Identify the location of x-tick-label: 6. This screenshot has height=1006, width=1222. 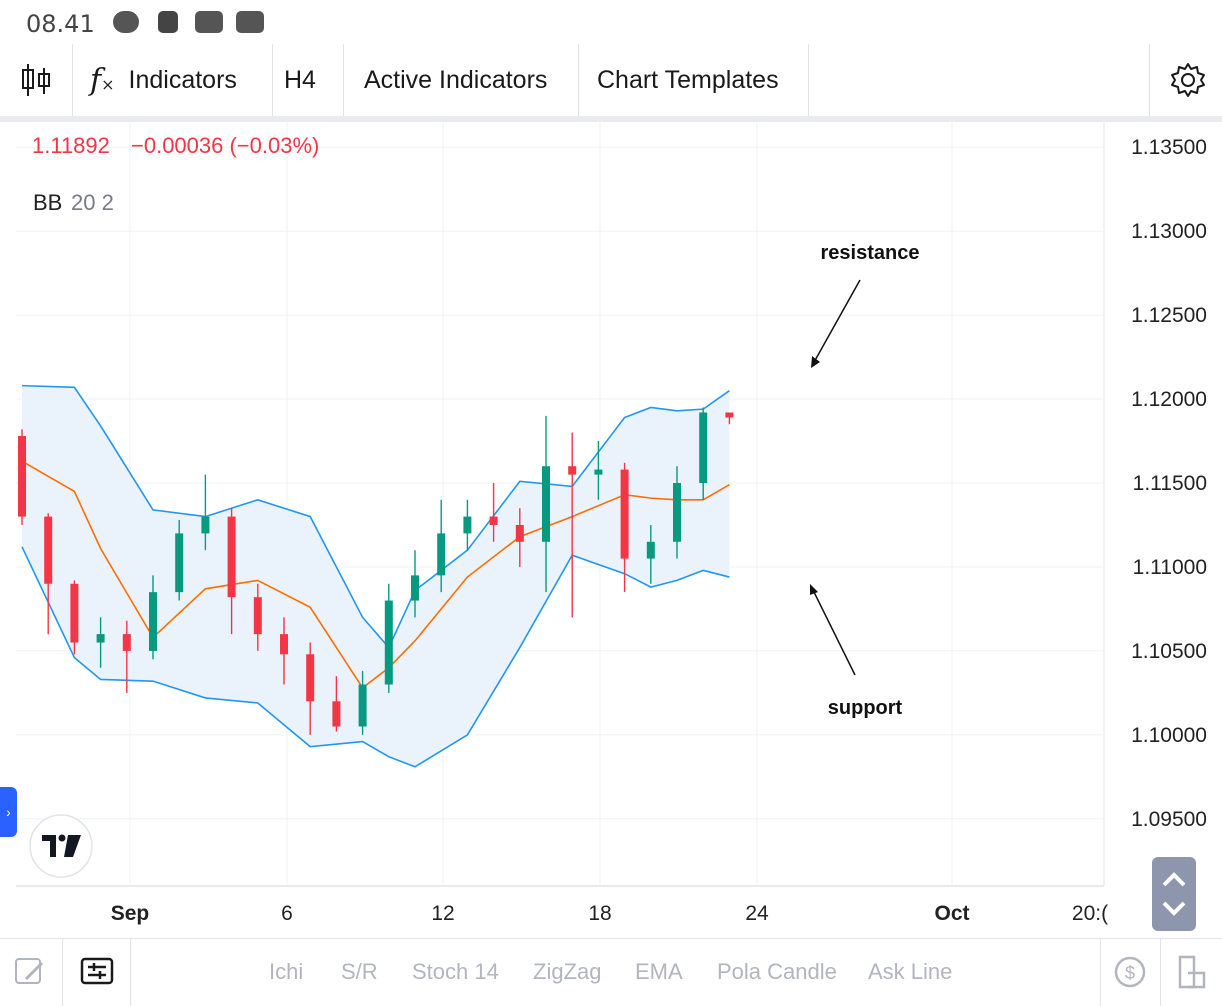
(287, 913).